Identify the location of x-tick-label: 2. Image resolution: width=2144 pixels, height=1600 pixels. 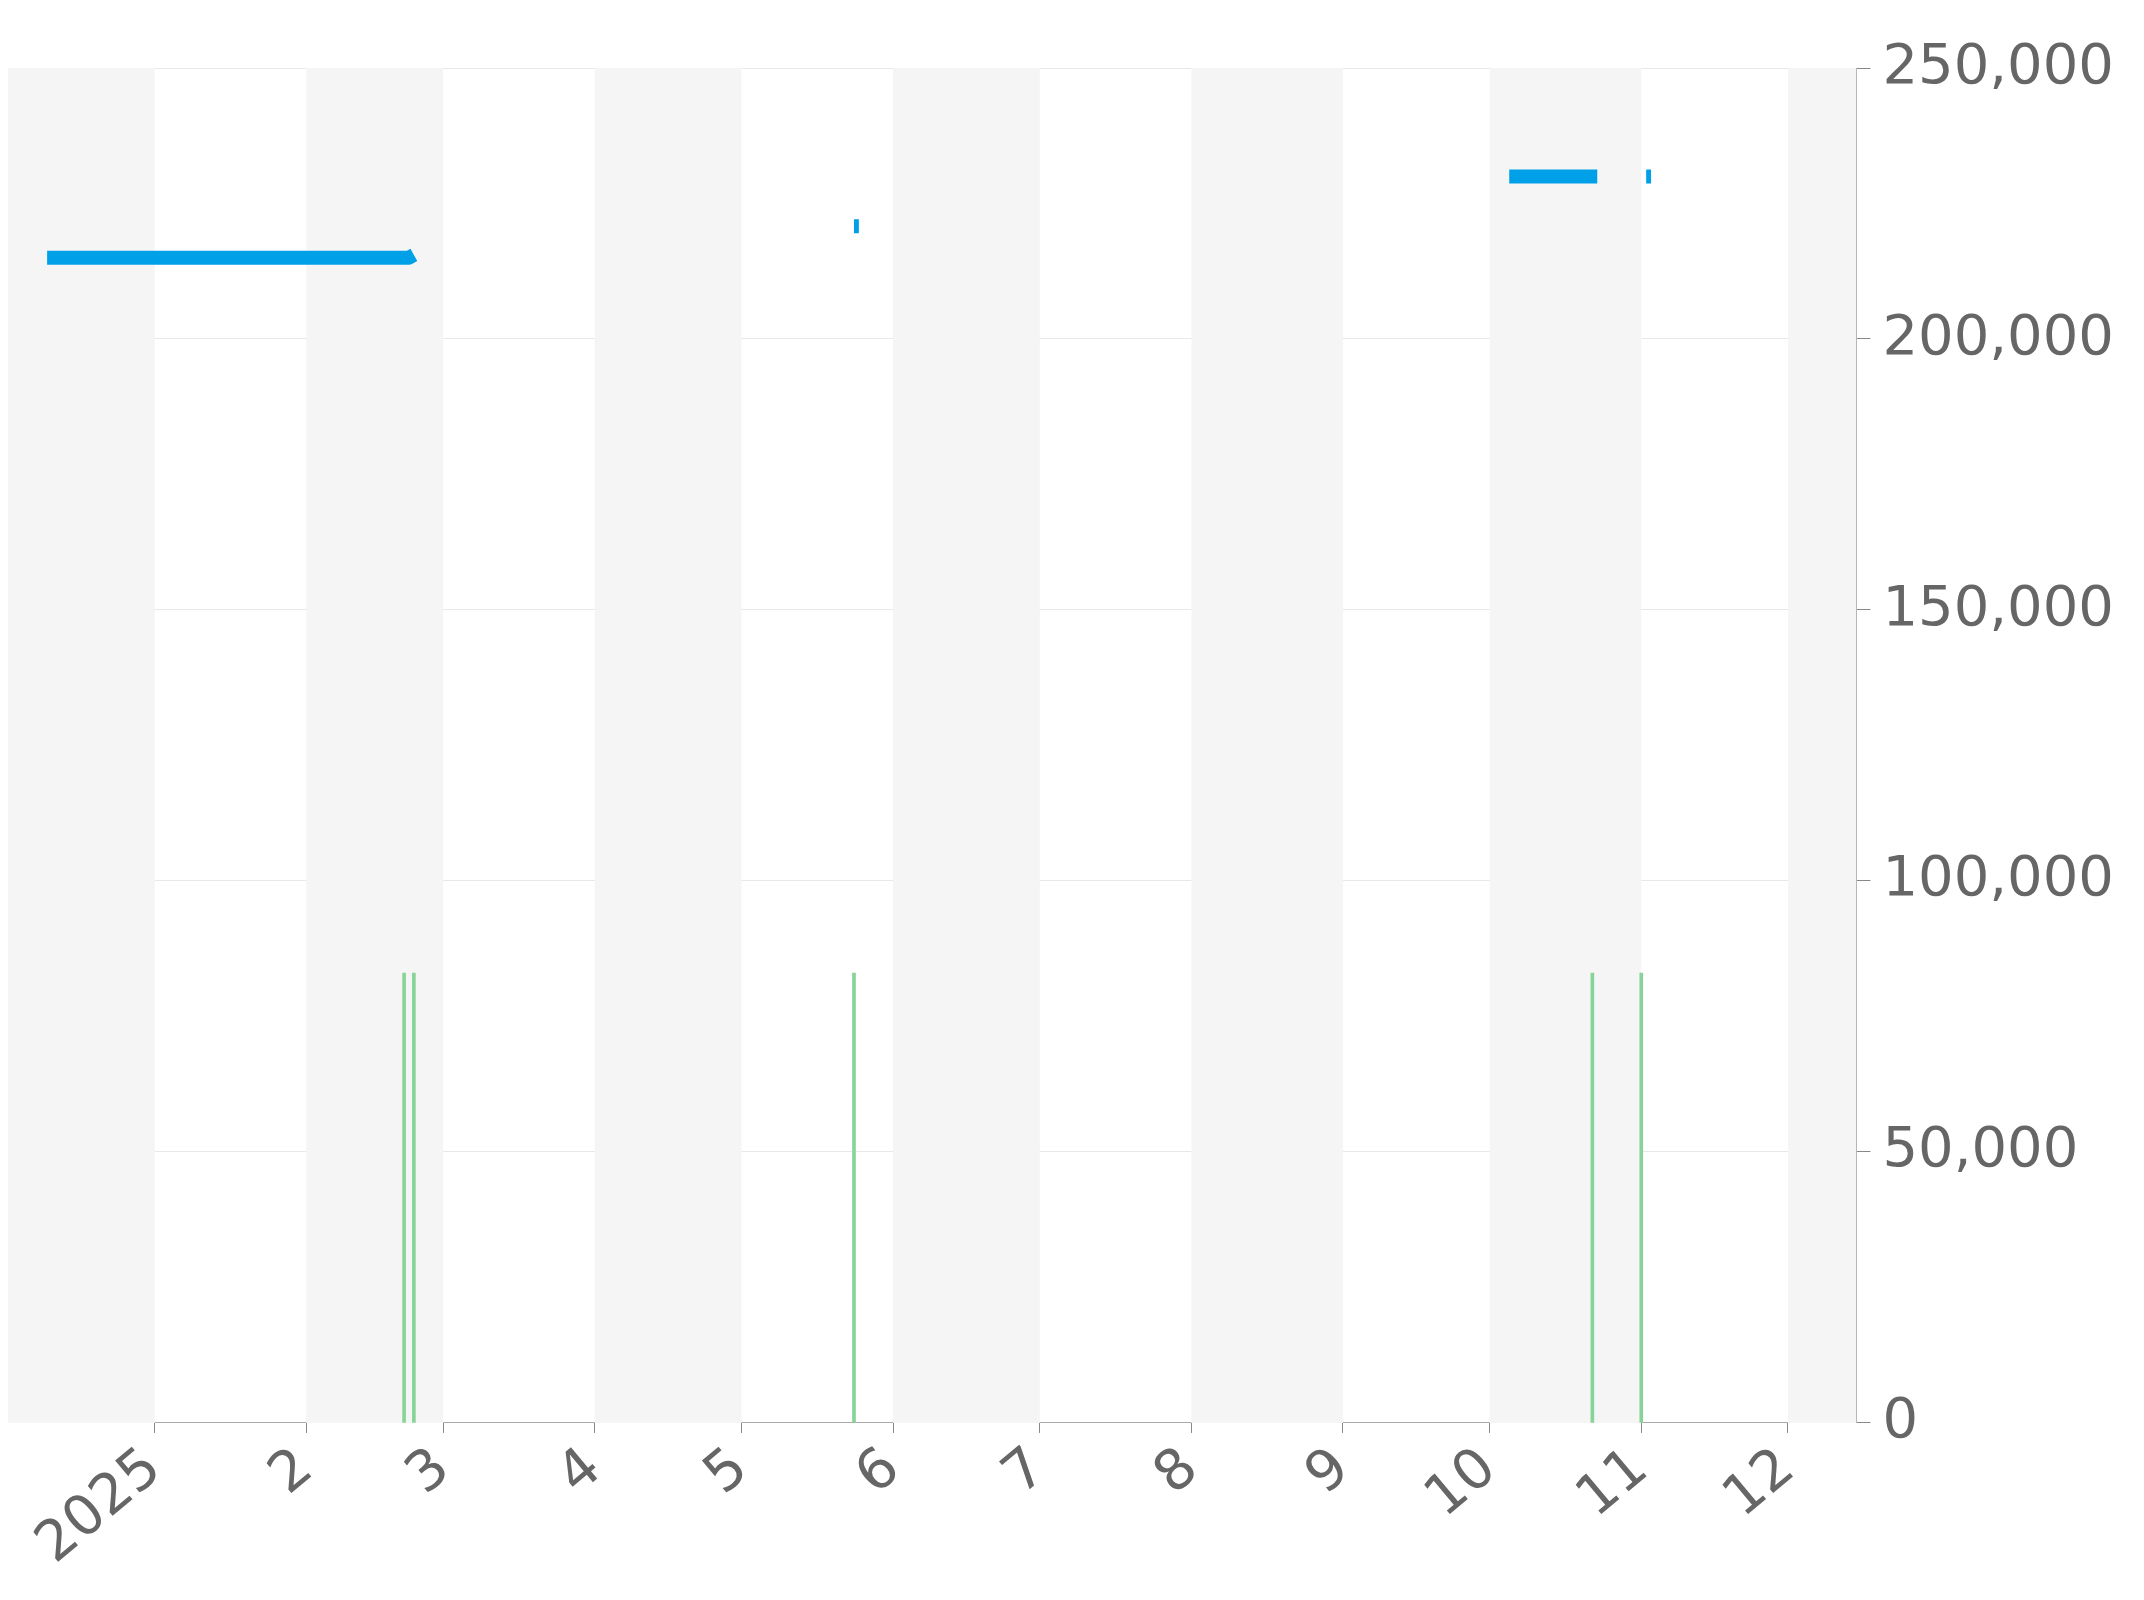
(289, 1469).